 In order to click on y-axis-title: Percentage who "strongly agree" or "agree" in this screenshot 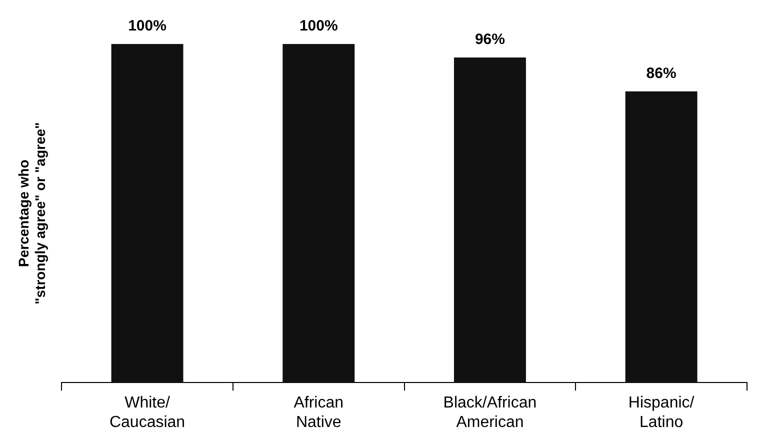, I will do `click(31, 213)`.